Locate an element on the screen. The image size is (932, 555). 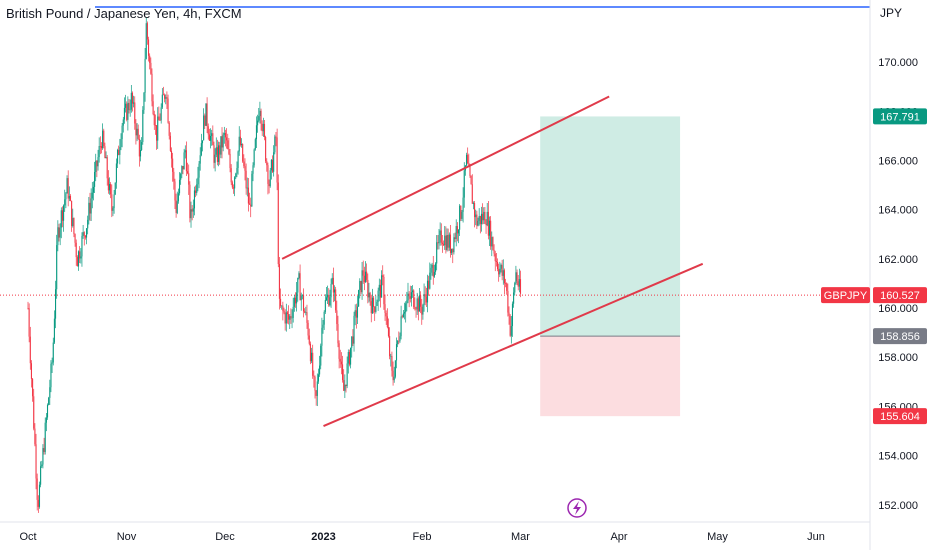
symbol-tag-text: GBPJPY is located at coordinates (846, 296).